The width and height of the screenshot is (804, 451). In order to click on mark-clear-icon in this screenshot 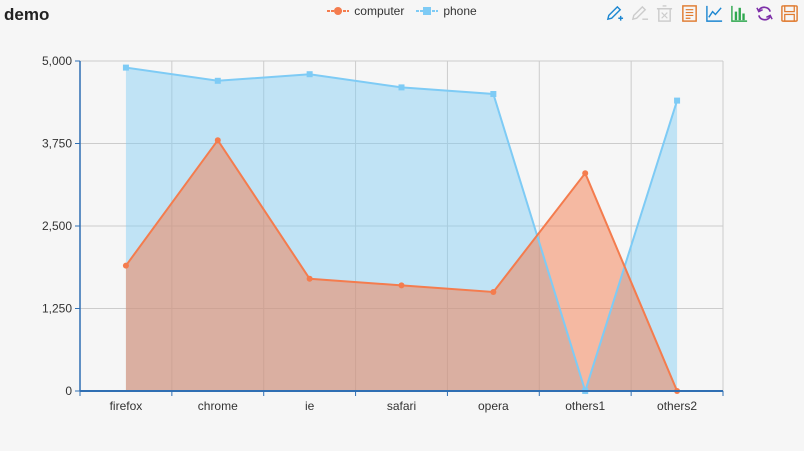, I will do `click(664, 13)`.